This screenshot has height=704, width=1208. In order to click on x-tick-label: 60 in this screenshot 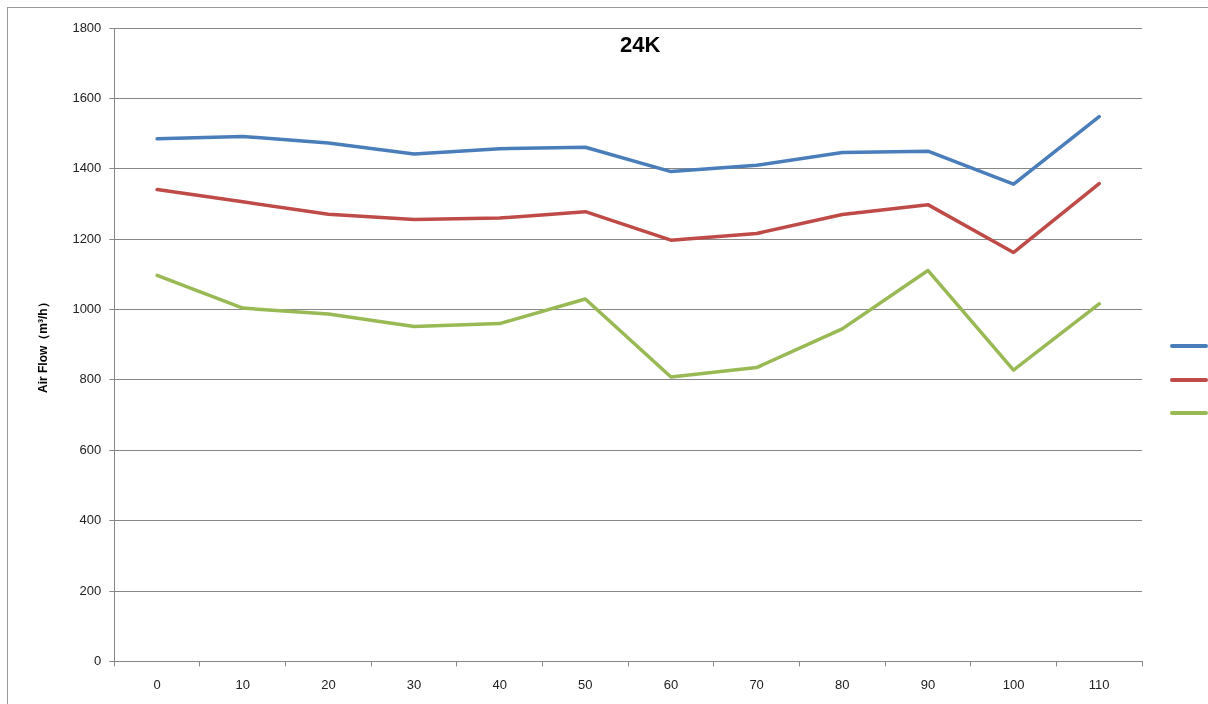, I will do `click(671, 684)`.